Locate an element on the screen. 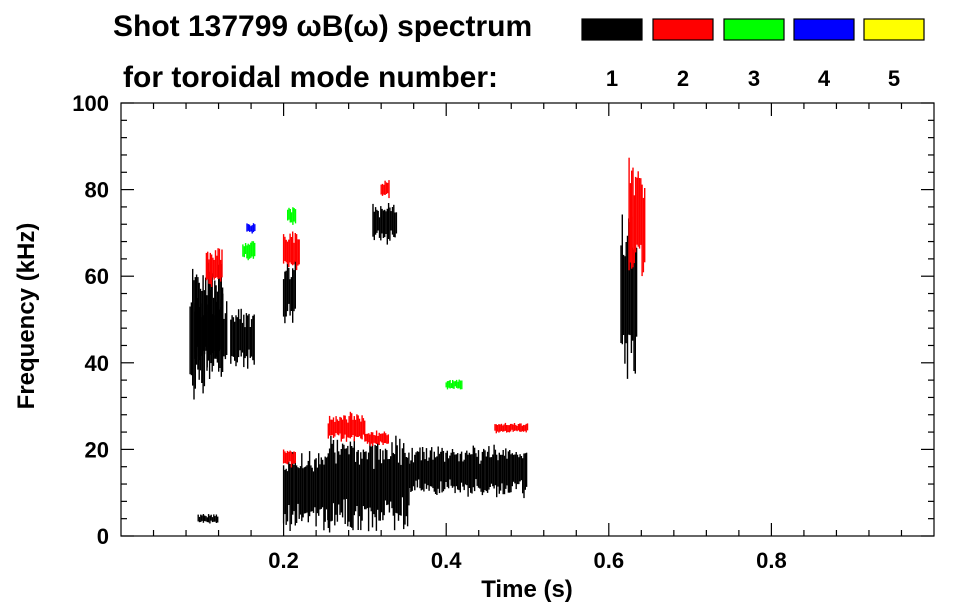 The width and height of the screenshot is (963, 615). legend-label-n3: 3 is located at coordinates (754, 78).